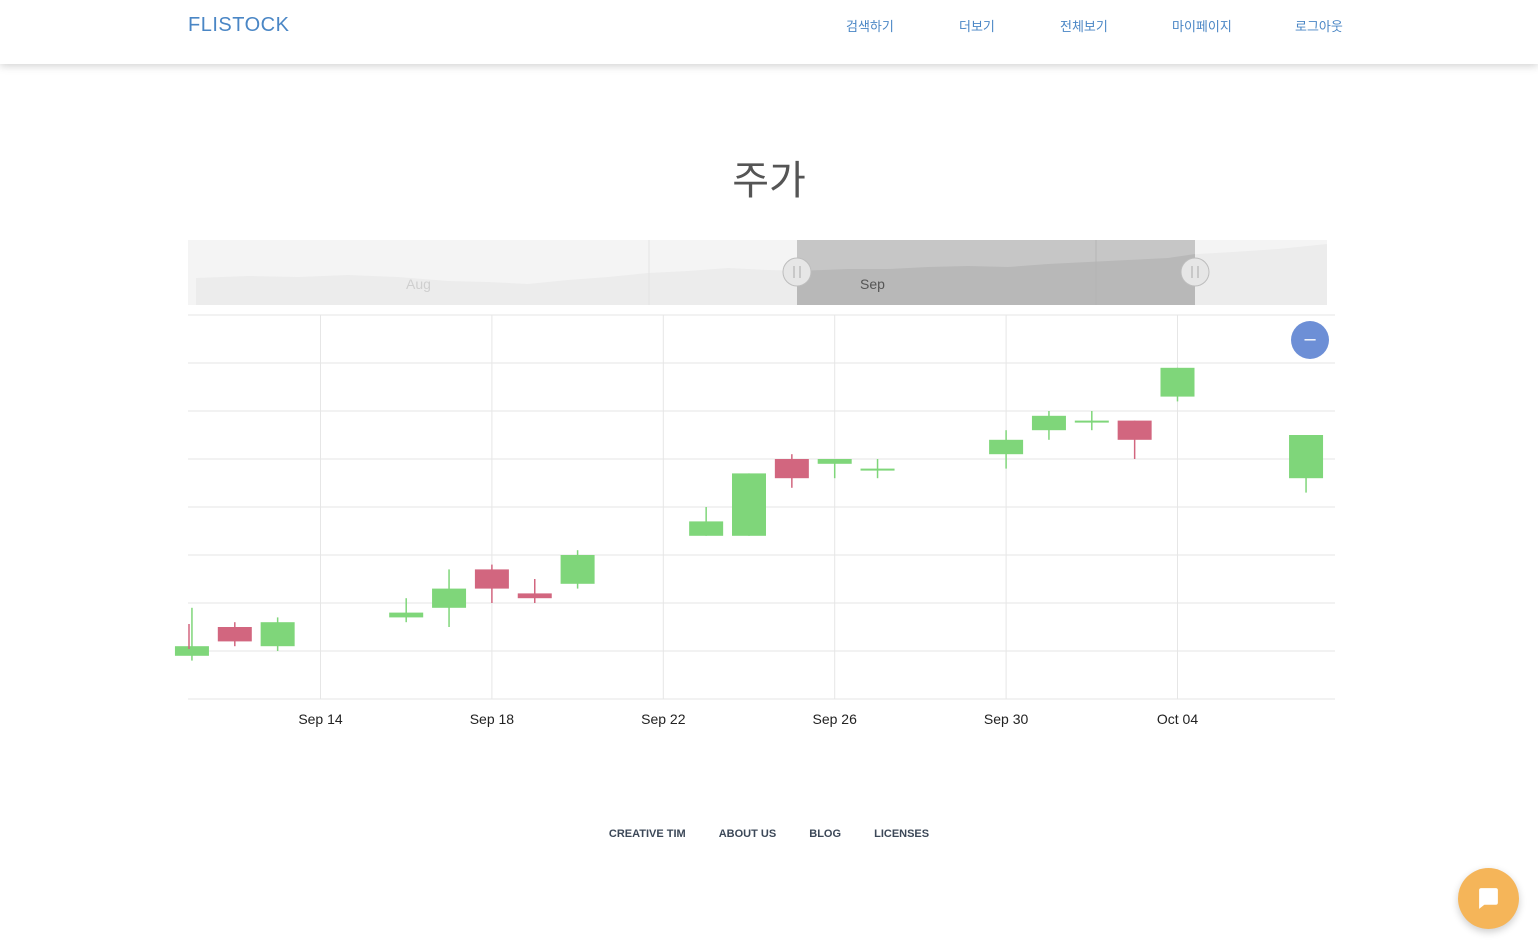  What do you see at coordinates (239, 25) in the screenshot?
I see `brand-logo: FLISTOCK` at bounding box center [239, 25].